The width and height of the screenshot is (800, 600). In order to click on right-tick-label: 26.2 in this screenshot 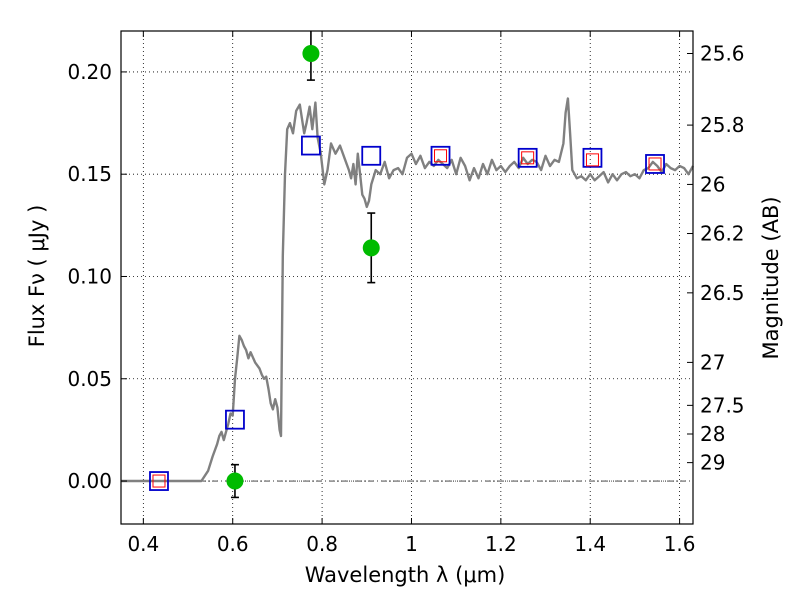, I will do `click(722, 234)`.